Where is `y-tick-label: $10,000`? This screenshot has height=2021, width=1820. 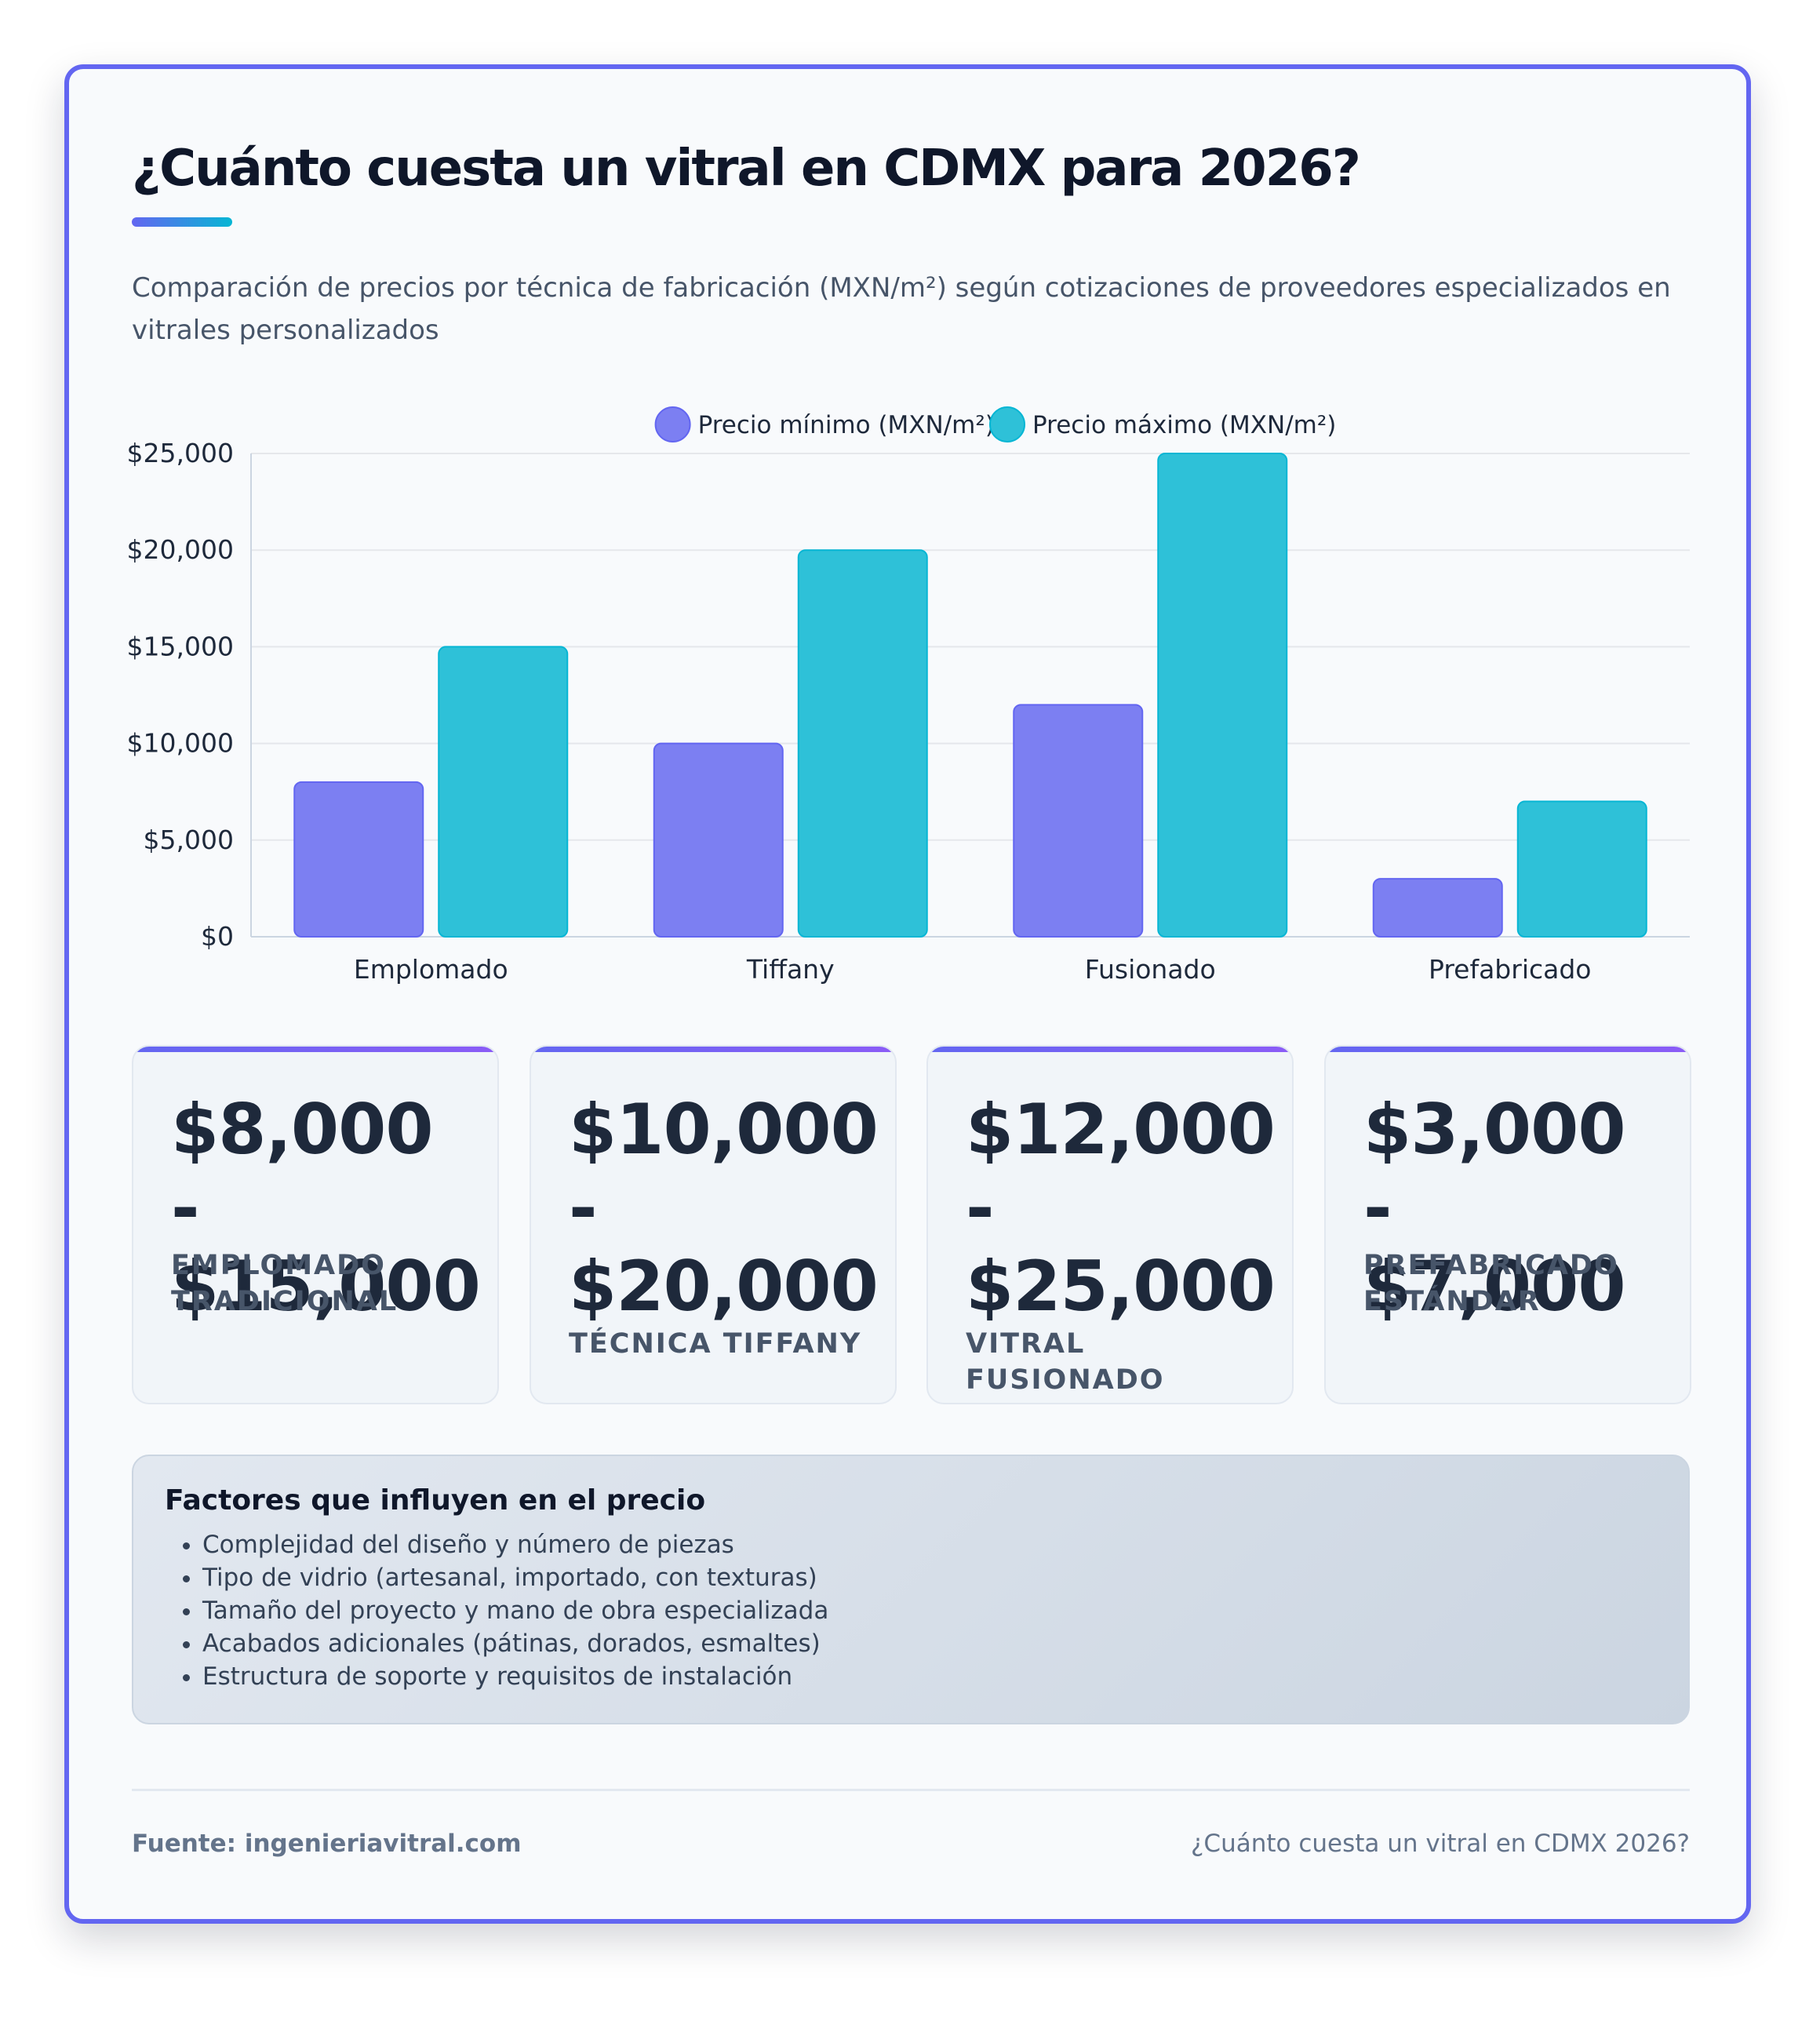
y-tick-label: $10,000 is located at coordinates (180, 743).